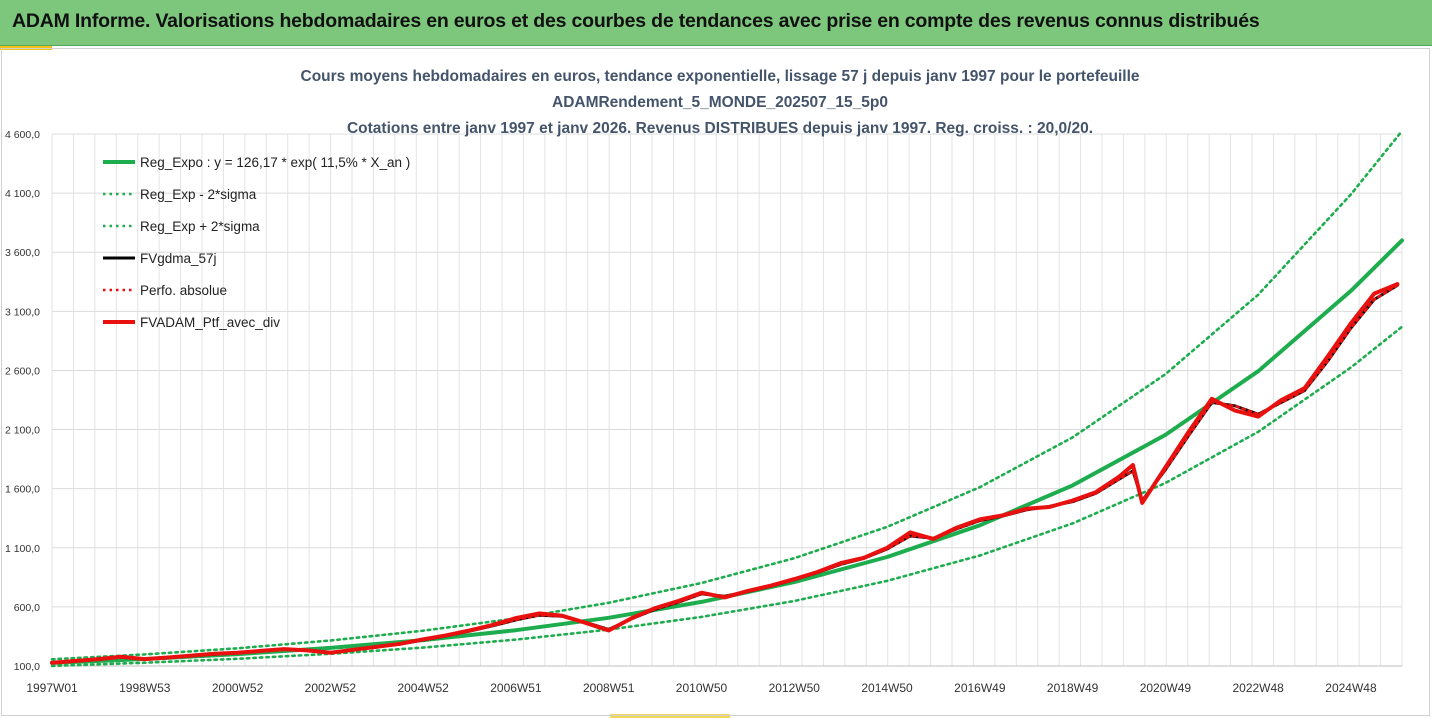  Describe the element at coordinates (22, 135) in the screenshot. I see `y-tick-label: 4 600,0` at that location.